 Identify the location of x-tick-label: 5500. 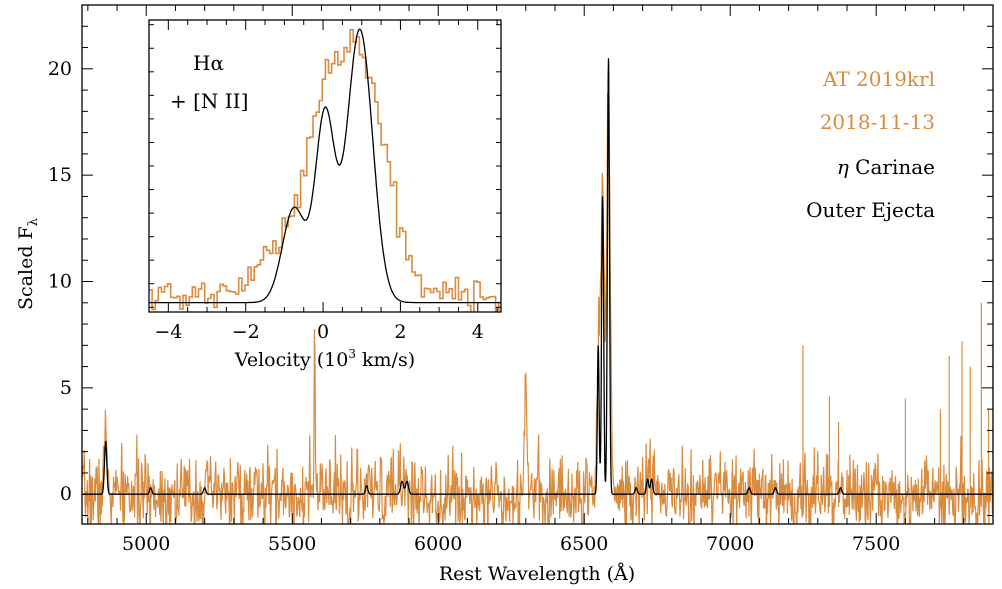
(292, 544).